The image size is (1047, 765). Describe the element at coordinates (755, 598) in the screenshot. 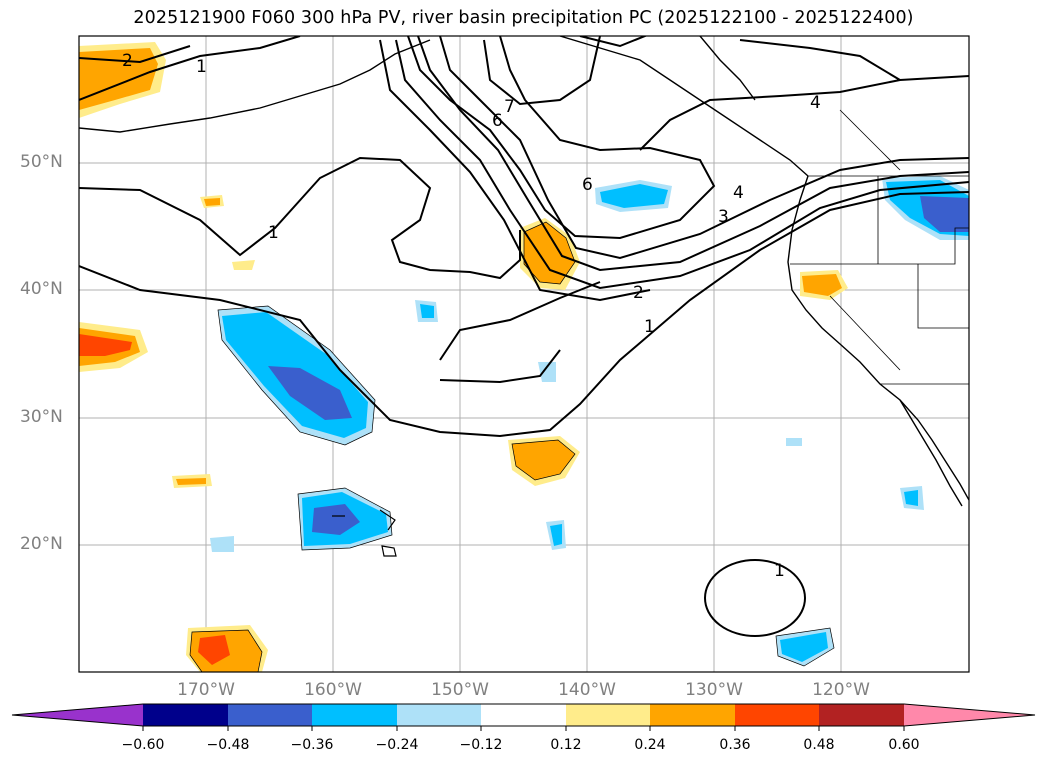

I see `pv-contour-circle` at that location.